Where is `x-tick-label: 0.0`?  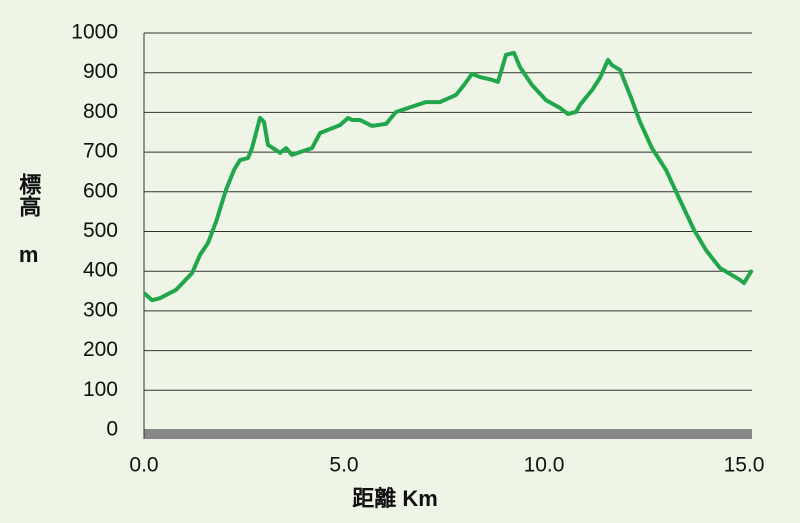
x-tick-label: 0.0 is located at coordinates (143, 465).